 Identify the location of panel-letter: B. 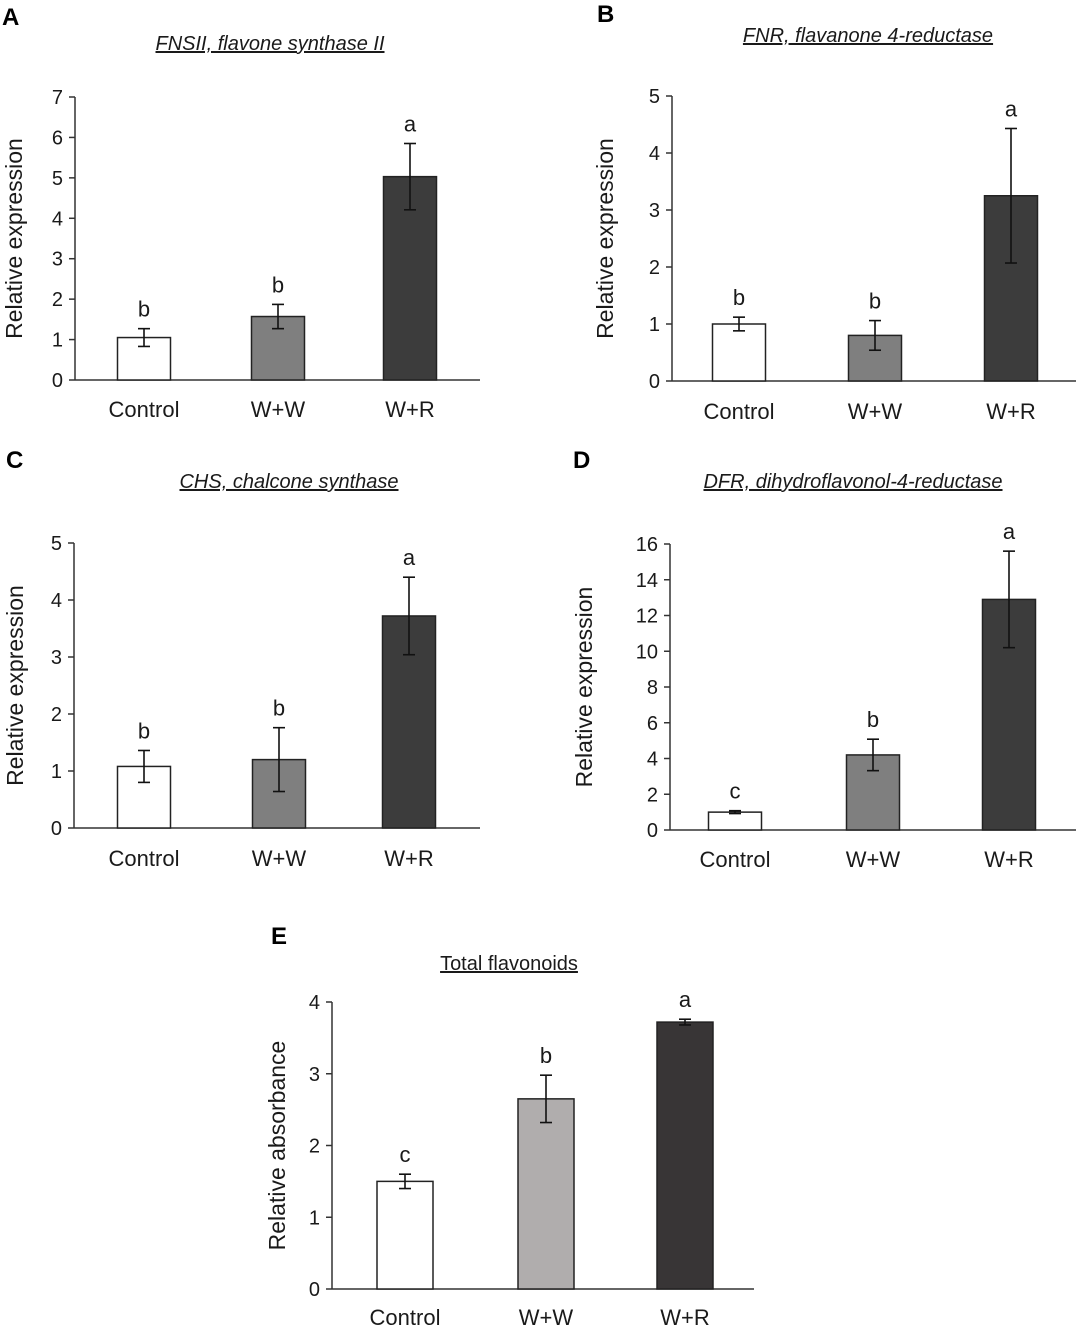
(605, 14).